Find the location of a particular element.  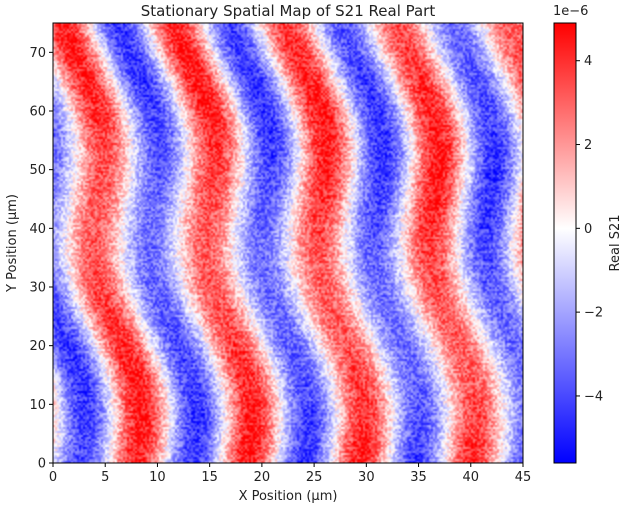

x-tick-label: 45 is located at coordinates (523, 477).